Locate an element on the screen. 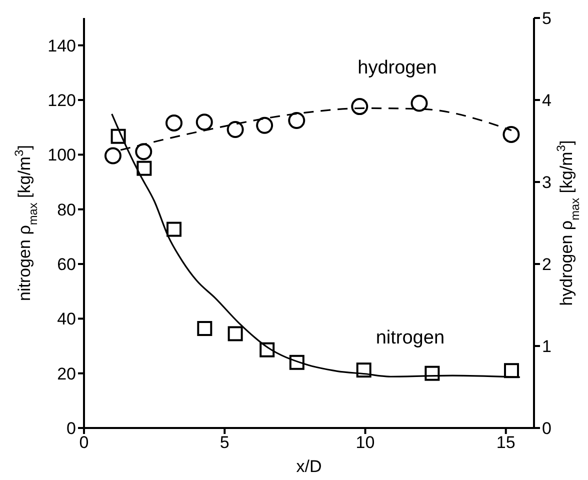  x-tick-label: 5 is located at coordinates (225, 442).